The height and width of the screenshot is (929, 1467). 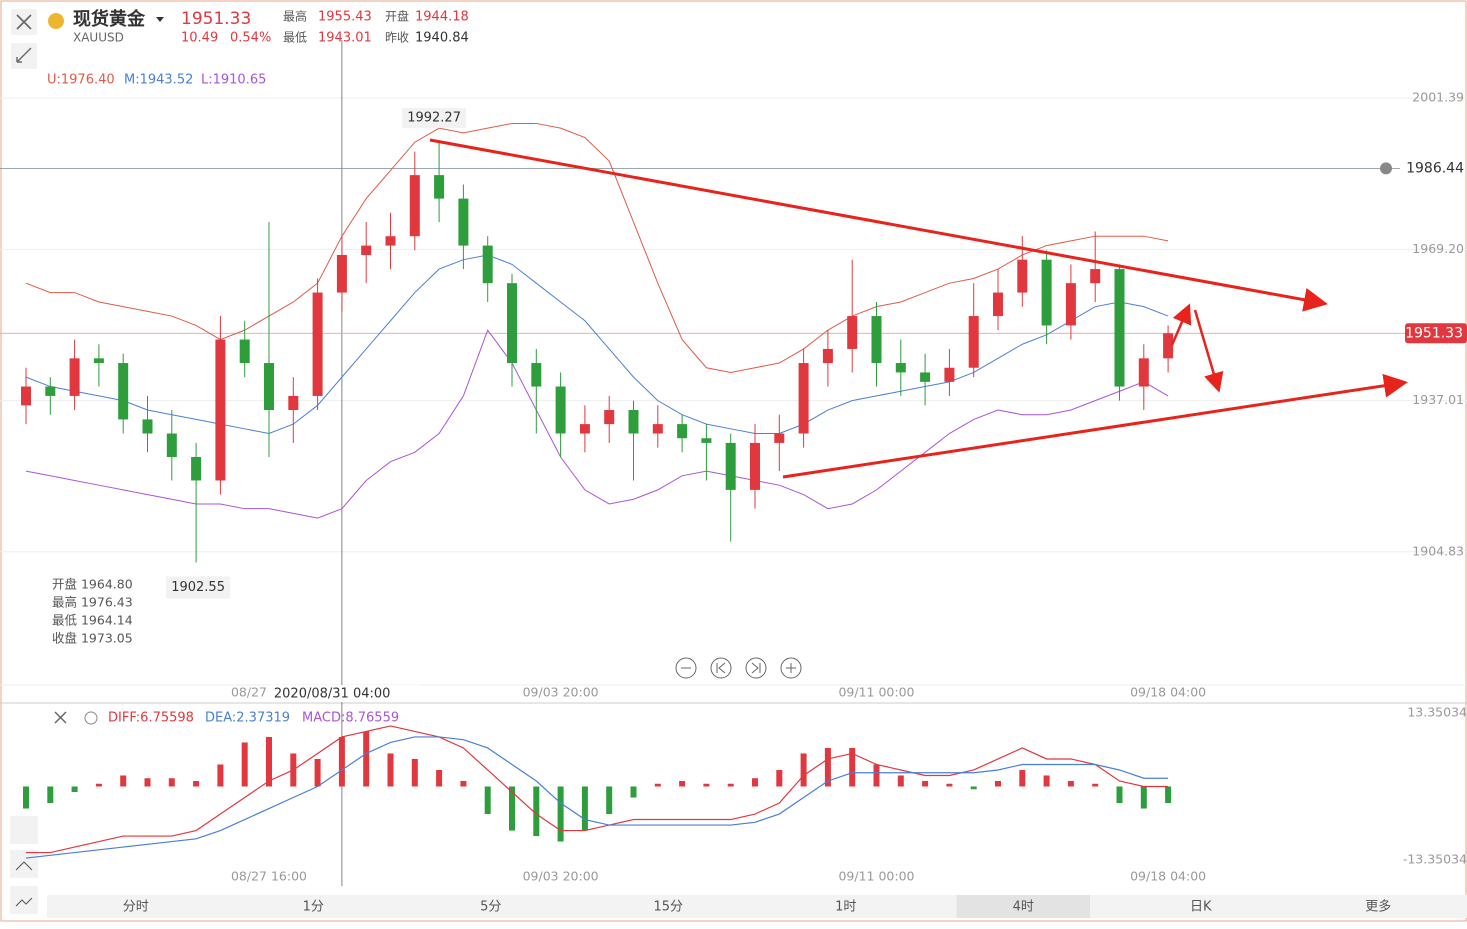 I want to click on gold-icon, so click(x=56, y=21).